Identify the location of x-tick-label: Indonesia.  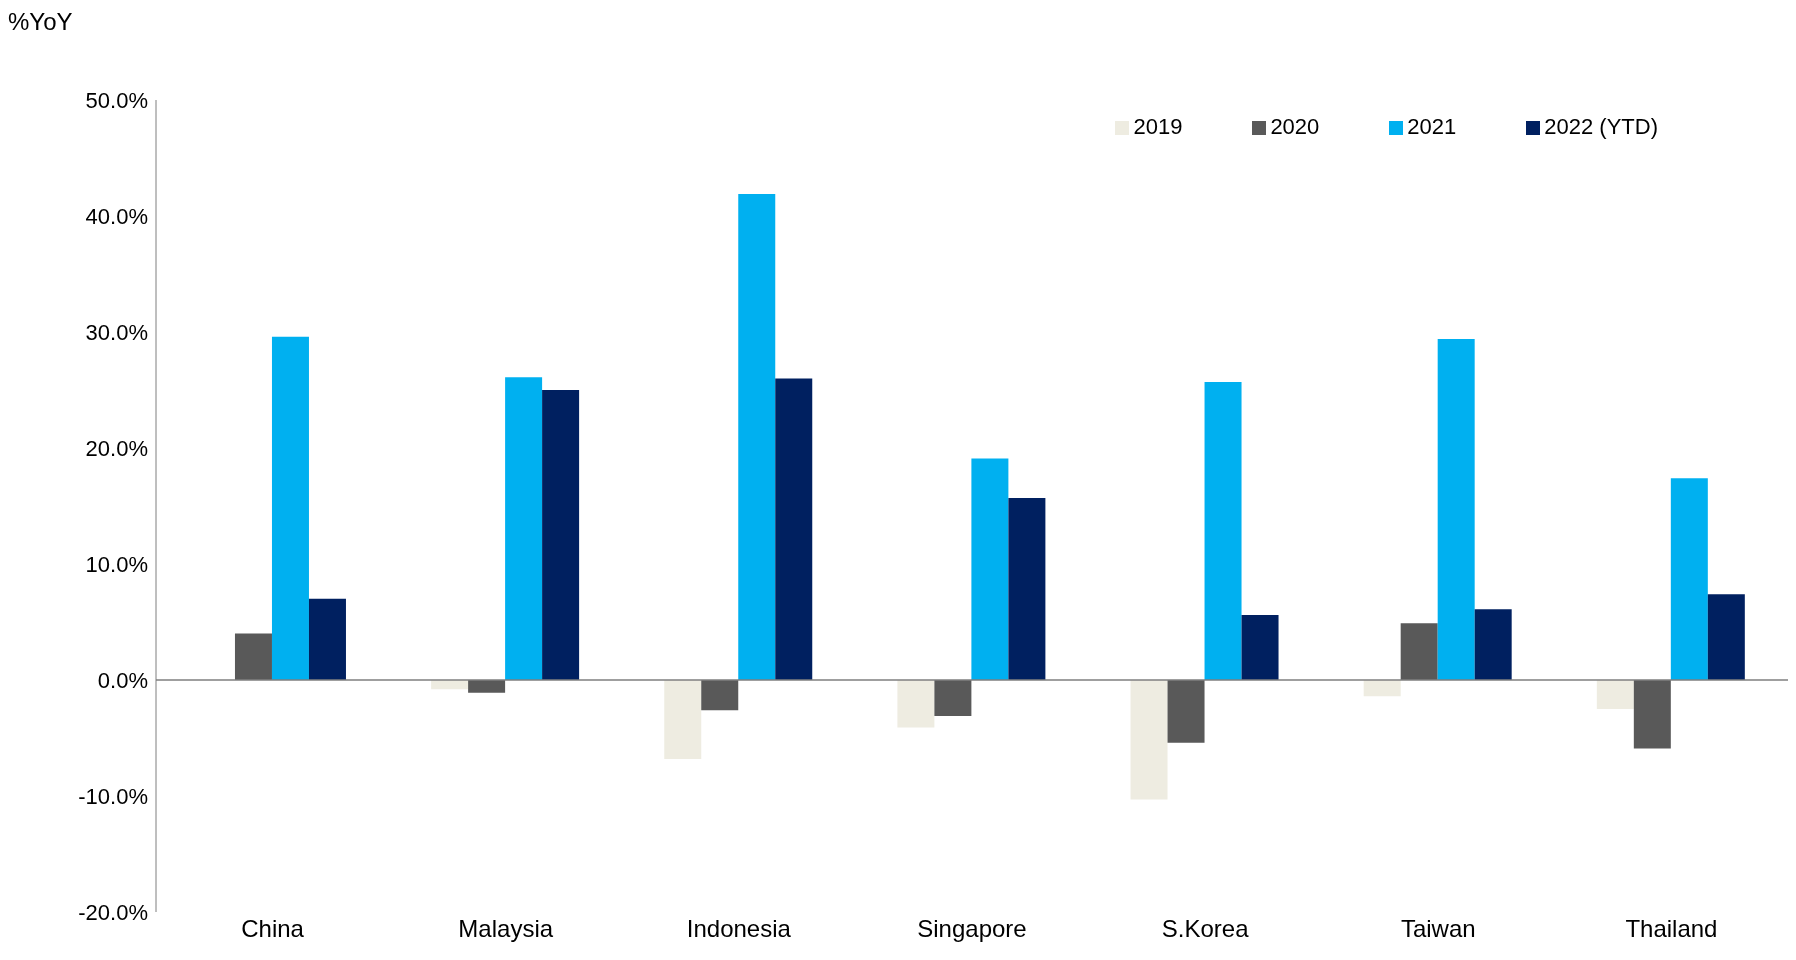
(739, 929).